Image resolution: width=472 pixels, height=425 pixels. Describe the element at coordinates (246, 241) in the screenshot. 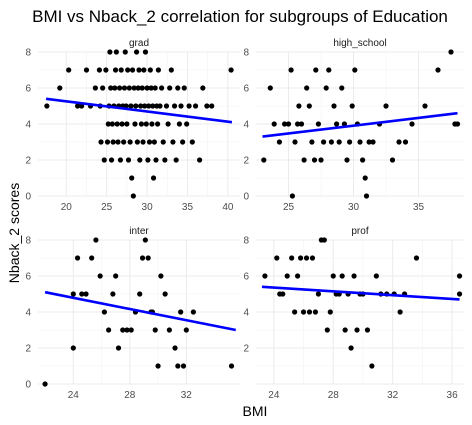

I see `y-tick-label: 8` at that location.